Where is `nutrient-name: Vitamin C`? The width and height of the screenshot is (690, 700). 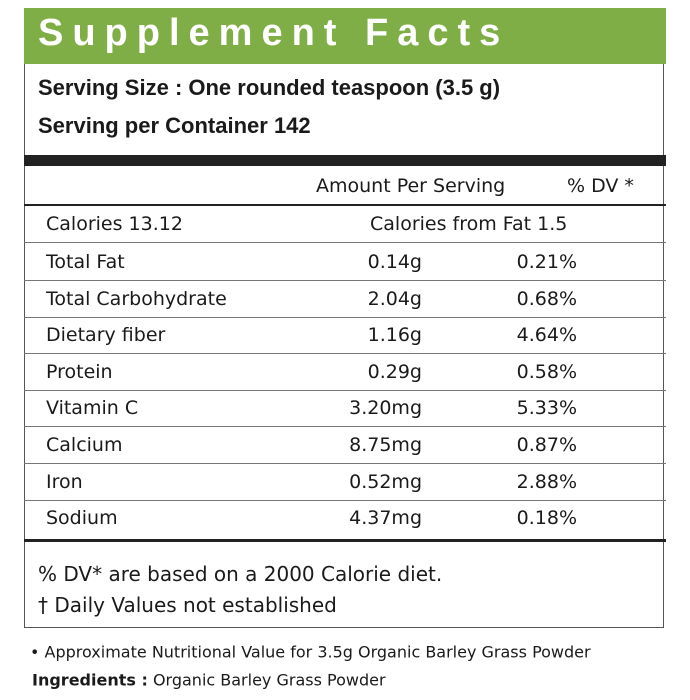 nutrient-name: Vitamin C is located at coordinates (92, 408).